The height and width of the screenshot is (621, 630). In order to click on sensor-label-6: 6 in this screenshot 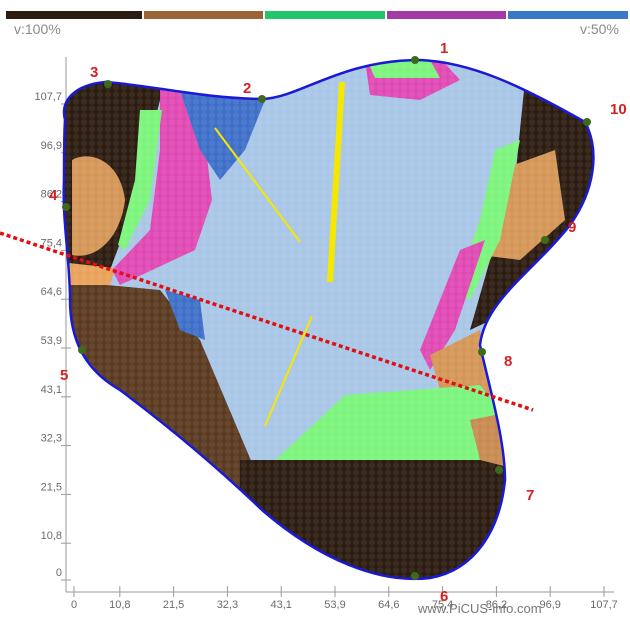, I will do `click(444, 596)`.